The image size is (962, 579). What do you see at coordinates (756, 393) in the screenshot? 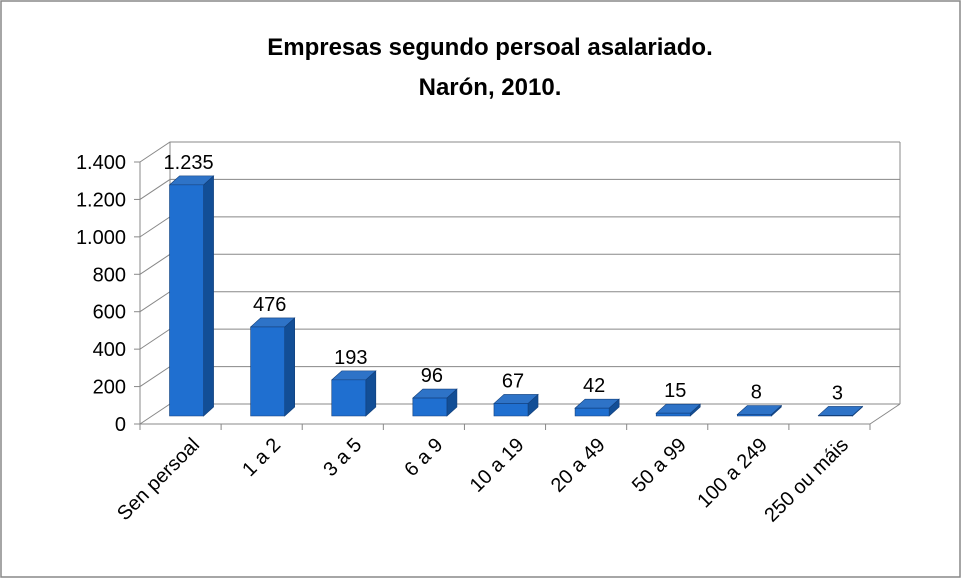
I see `value-label: 8` at bounding box center [756, 393].